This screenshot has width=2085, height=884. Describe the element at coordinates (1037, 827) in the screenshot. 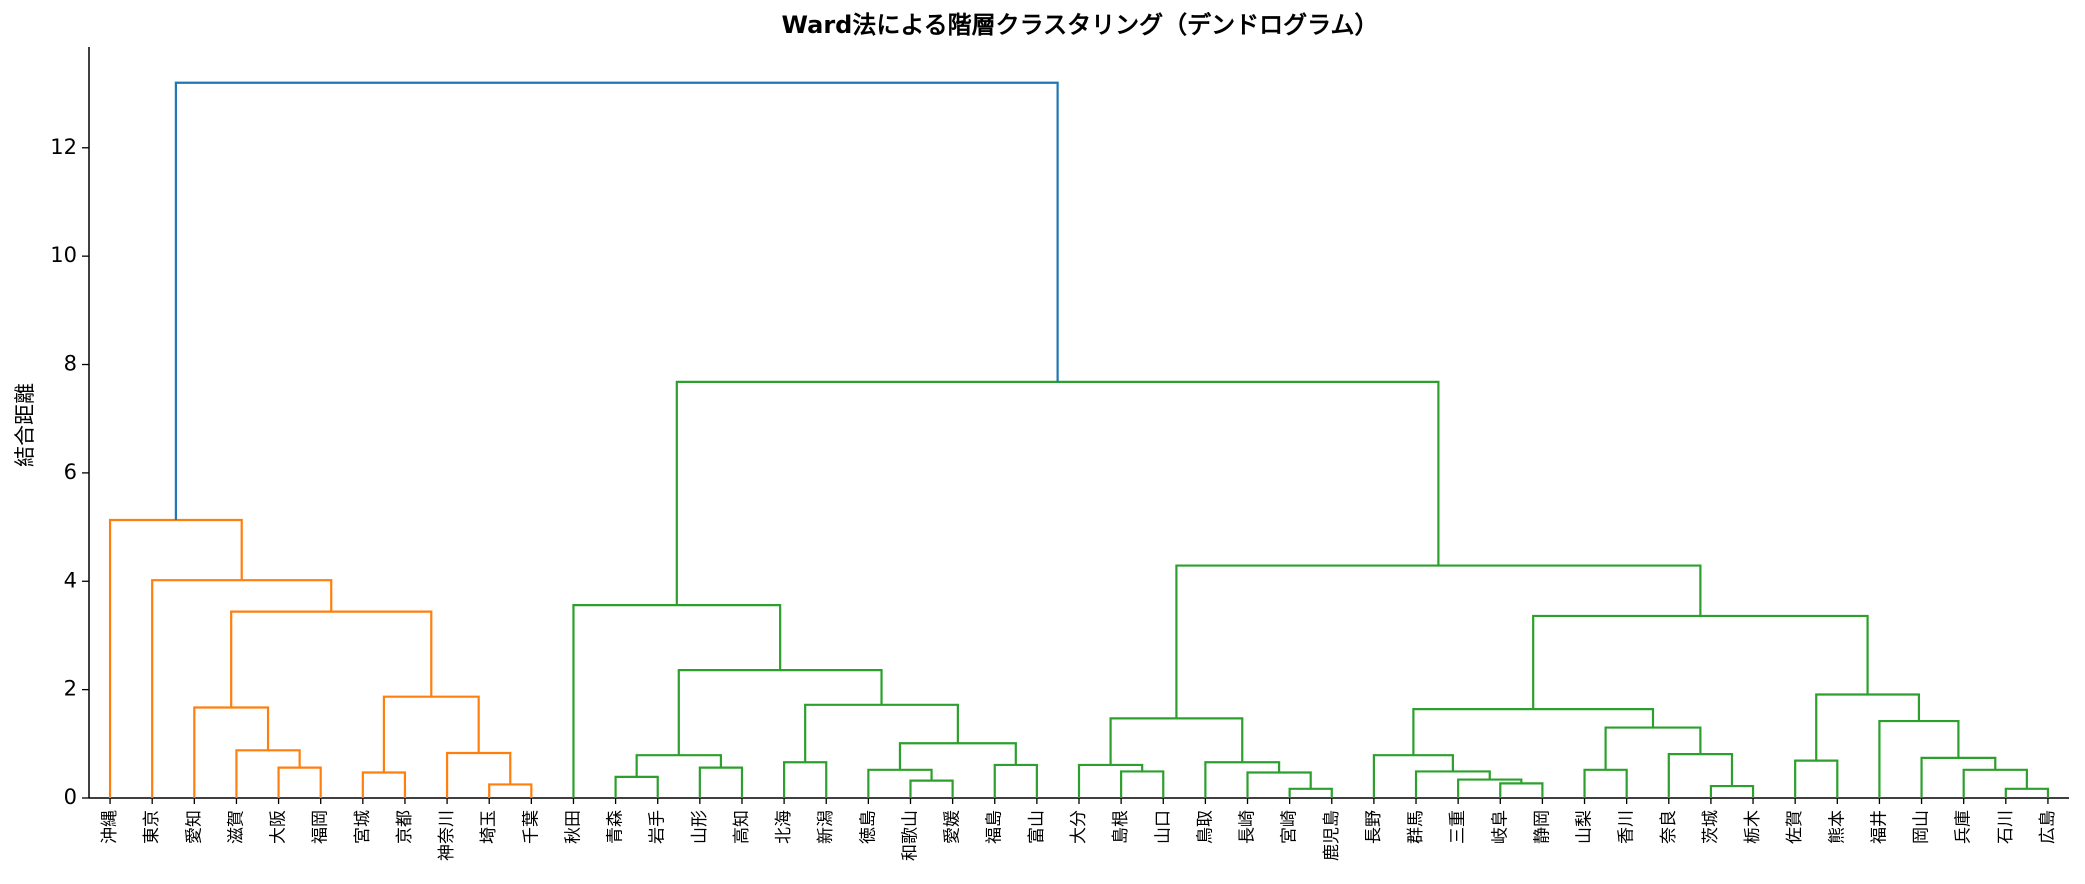

I see `leaf-label: 富山` at that location.